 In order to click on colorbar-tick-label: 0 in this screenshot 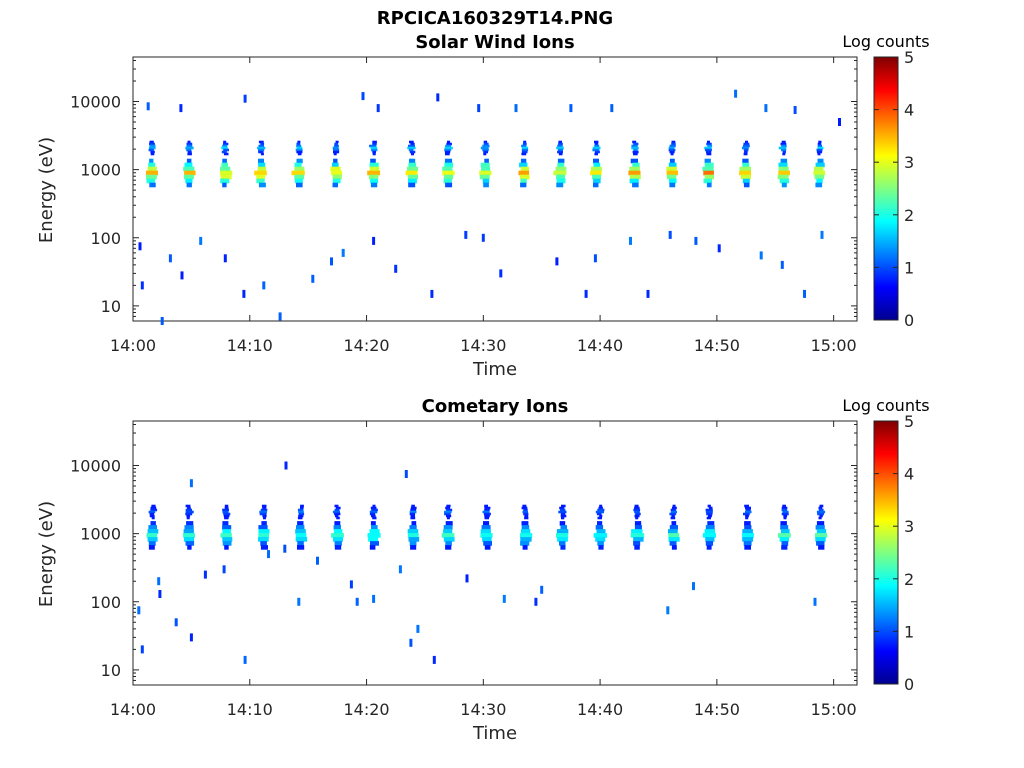, I will do `click(909, 320)`.